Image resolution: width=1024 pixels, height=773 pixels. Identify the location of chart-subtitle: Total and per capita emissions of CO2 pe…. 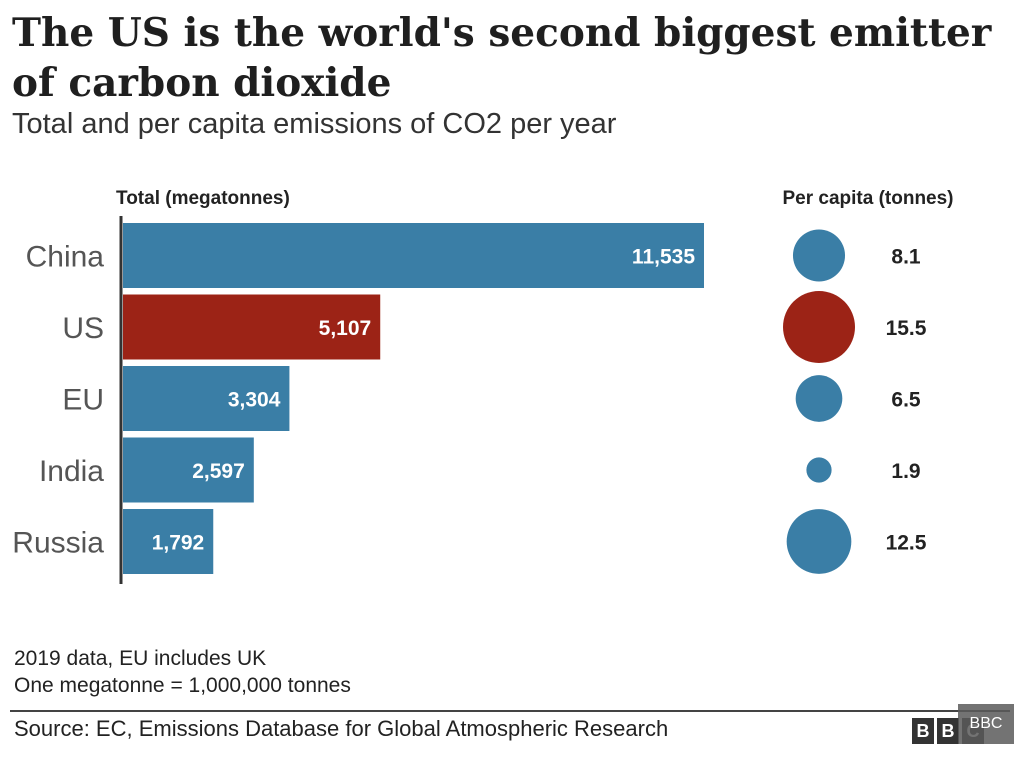
(314, 124).